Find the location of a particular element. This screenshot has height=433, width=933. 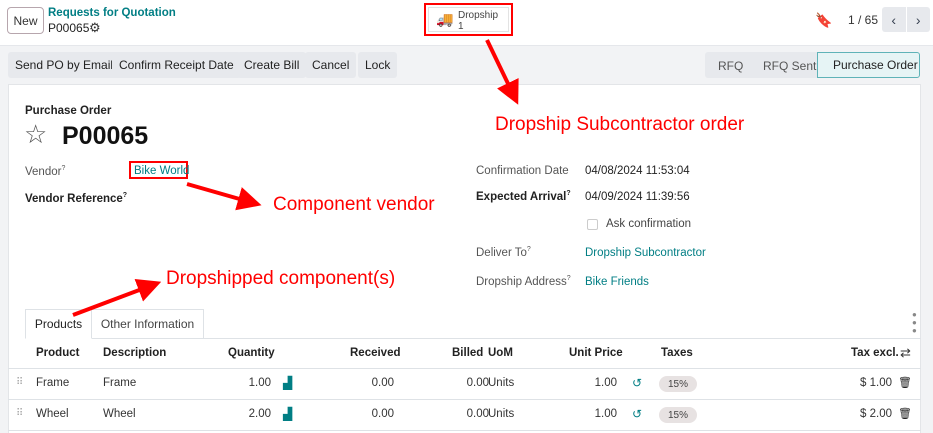

dropship-address-text: Dropship Address is located at coordinates (521, 281).